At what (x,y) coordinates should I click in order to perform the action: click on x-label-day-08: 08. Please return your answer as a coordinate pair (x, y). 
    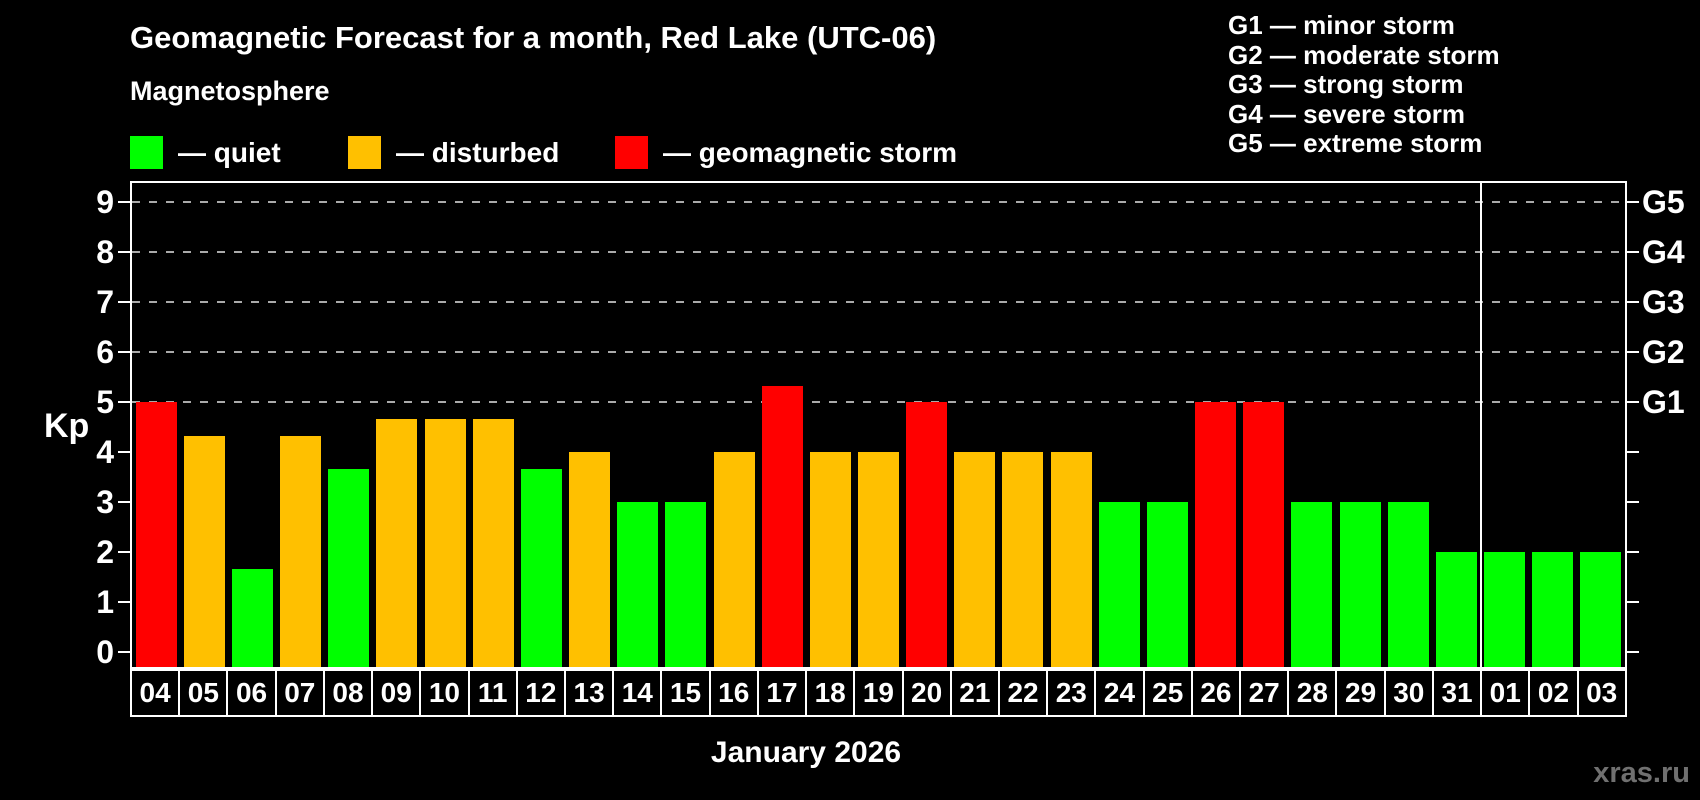
    Looking at the image, I should click on (346, 693).